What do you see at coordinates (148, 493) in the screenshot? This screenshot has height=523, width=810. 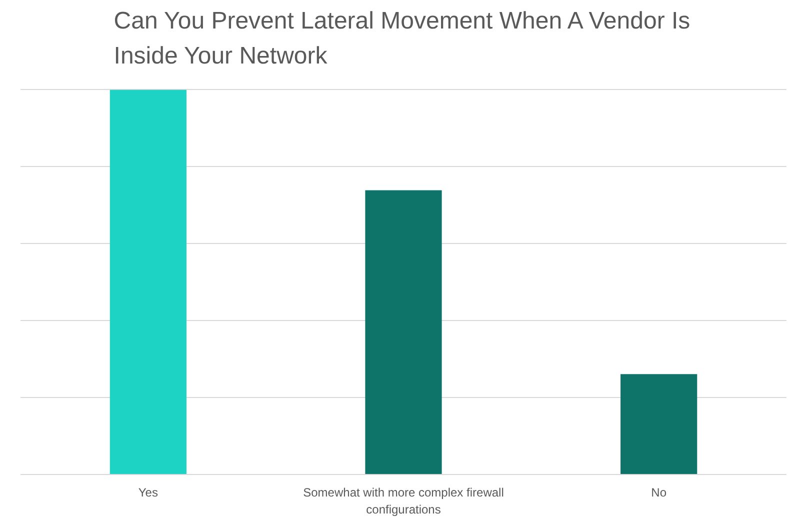 I see `x-tick-label: Yes` at bounding box center [148, 493].